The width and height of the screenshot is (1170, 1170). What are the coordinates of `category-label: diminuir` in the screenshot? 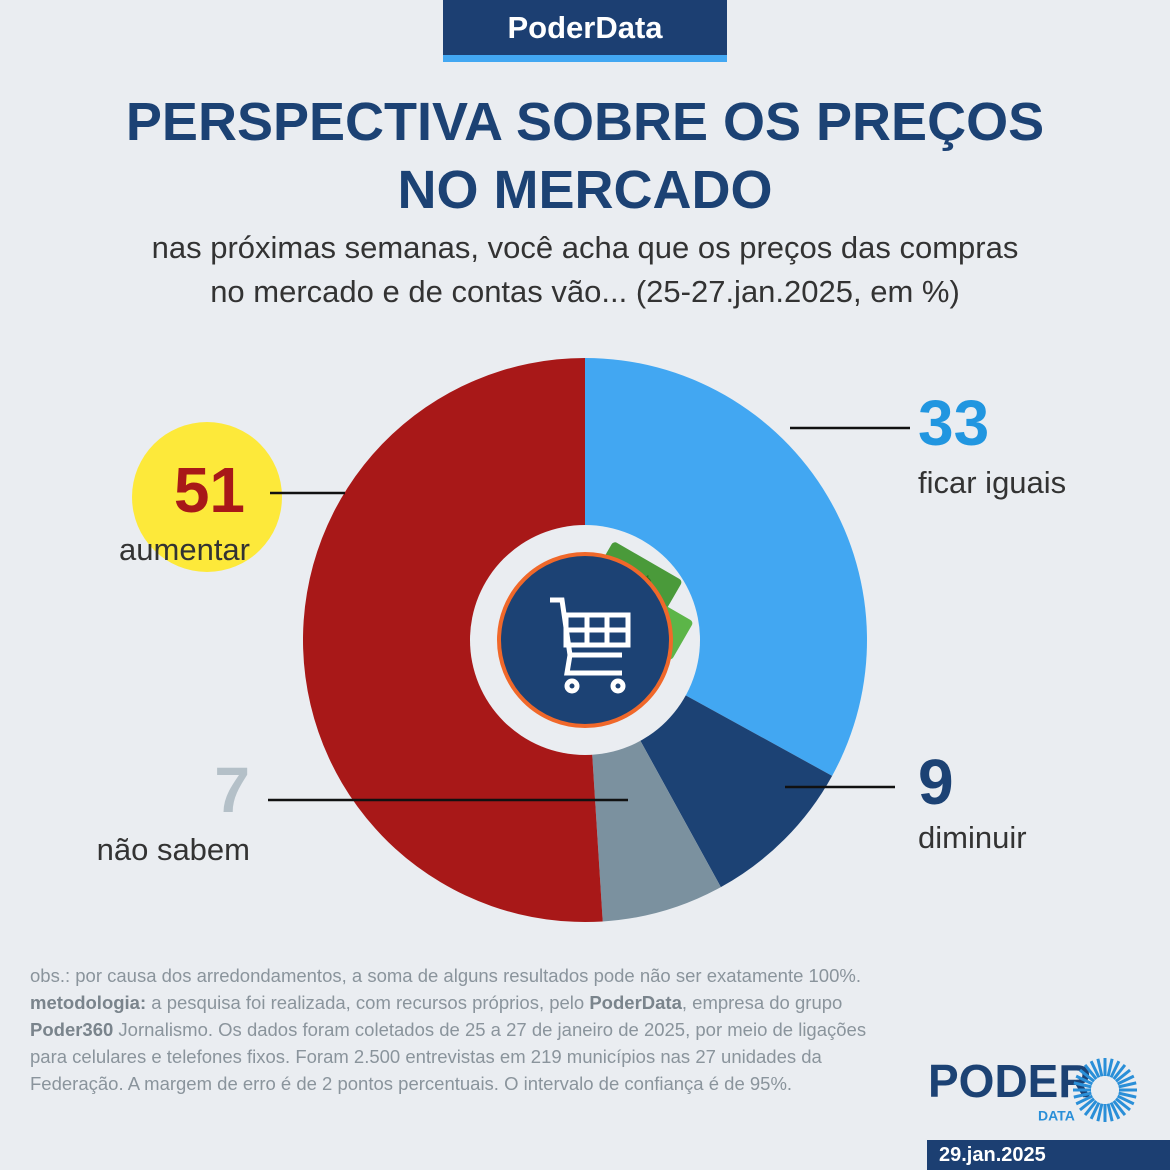 It's located at (972, 837).